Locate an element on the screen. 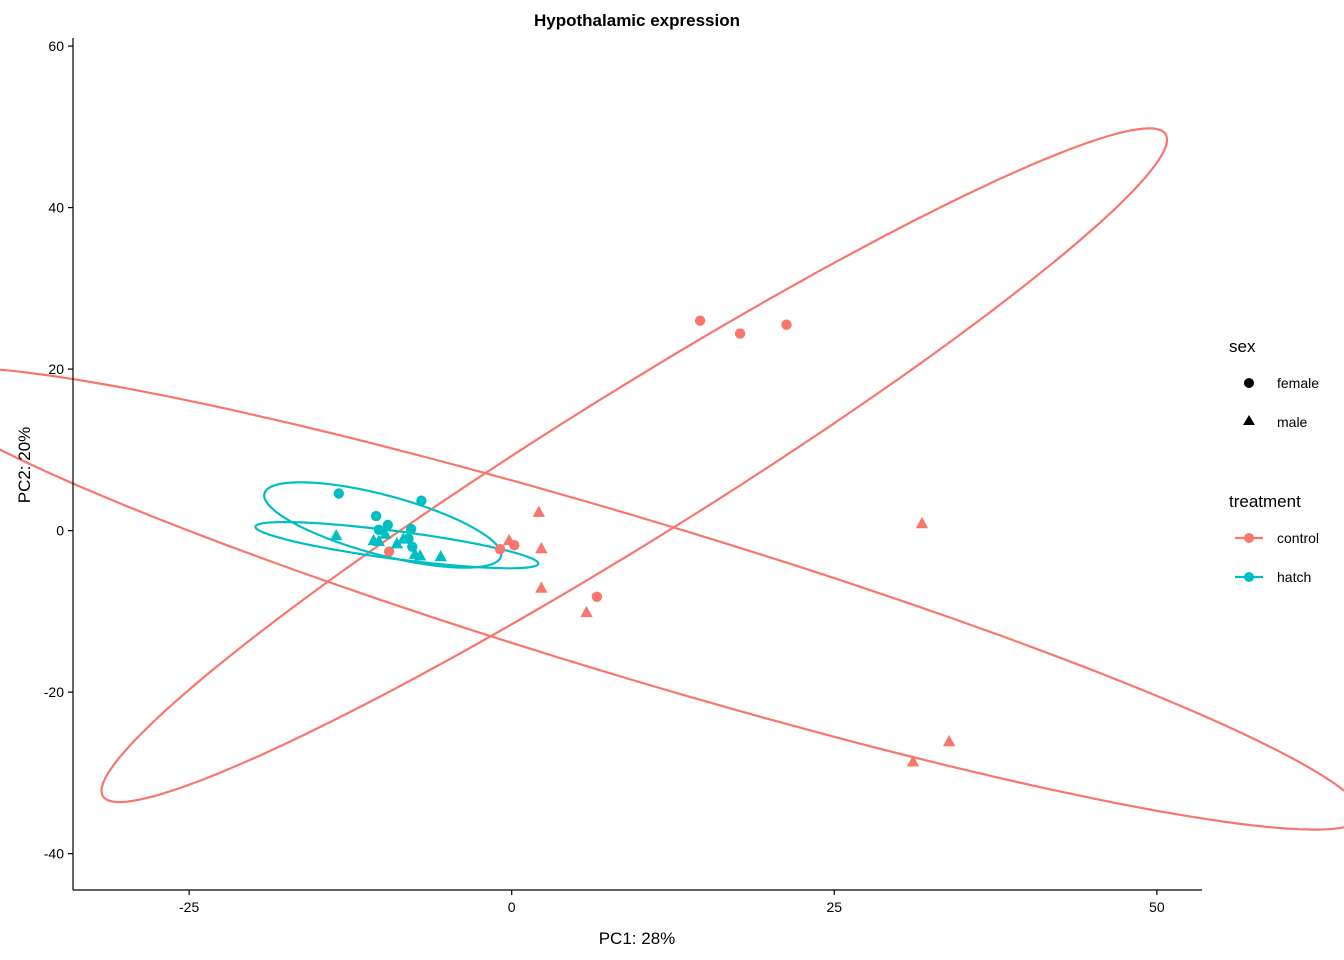  ellipse-hatch-male is located at coordinates (397, 545).